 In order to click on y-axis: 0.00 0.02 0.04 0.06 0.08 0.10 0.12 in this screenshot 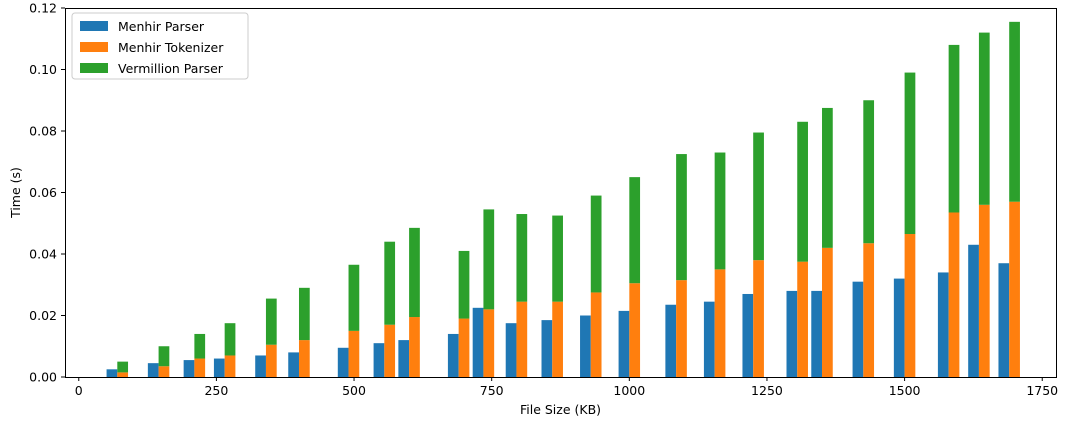, I will do `click(47, 193)`.